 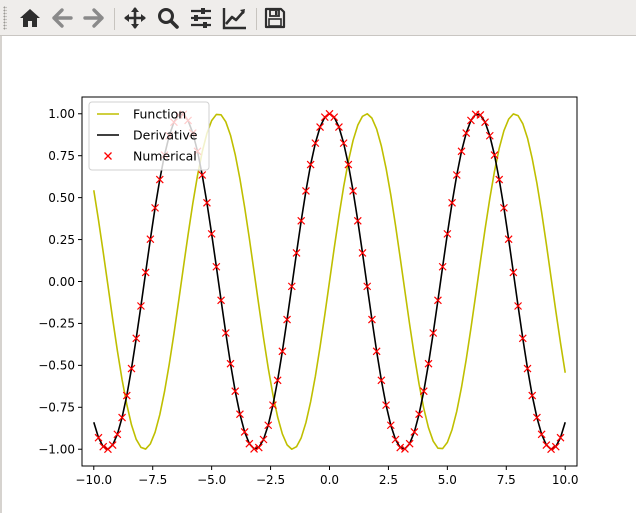 I want to click on forward-arrow-icon, so click(x=93, y=18).